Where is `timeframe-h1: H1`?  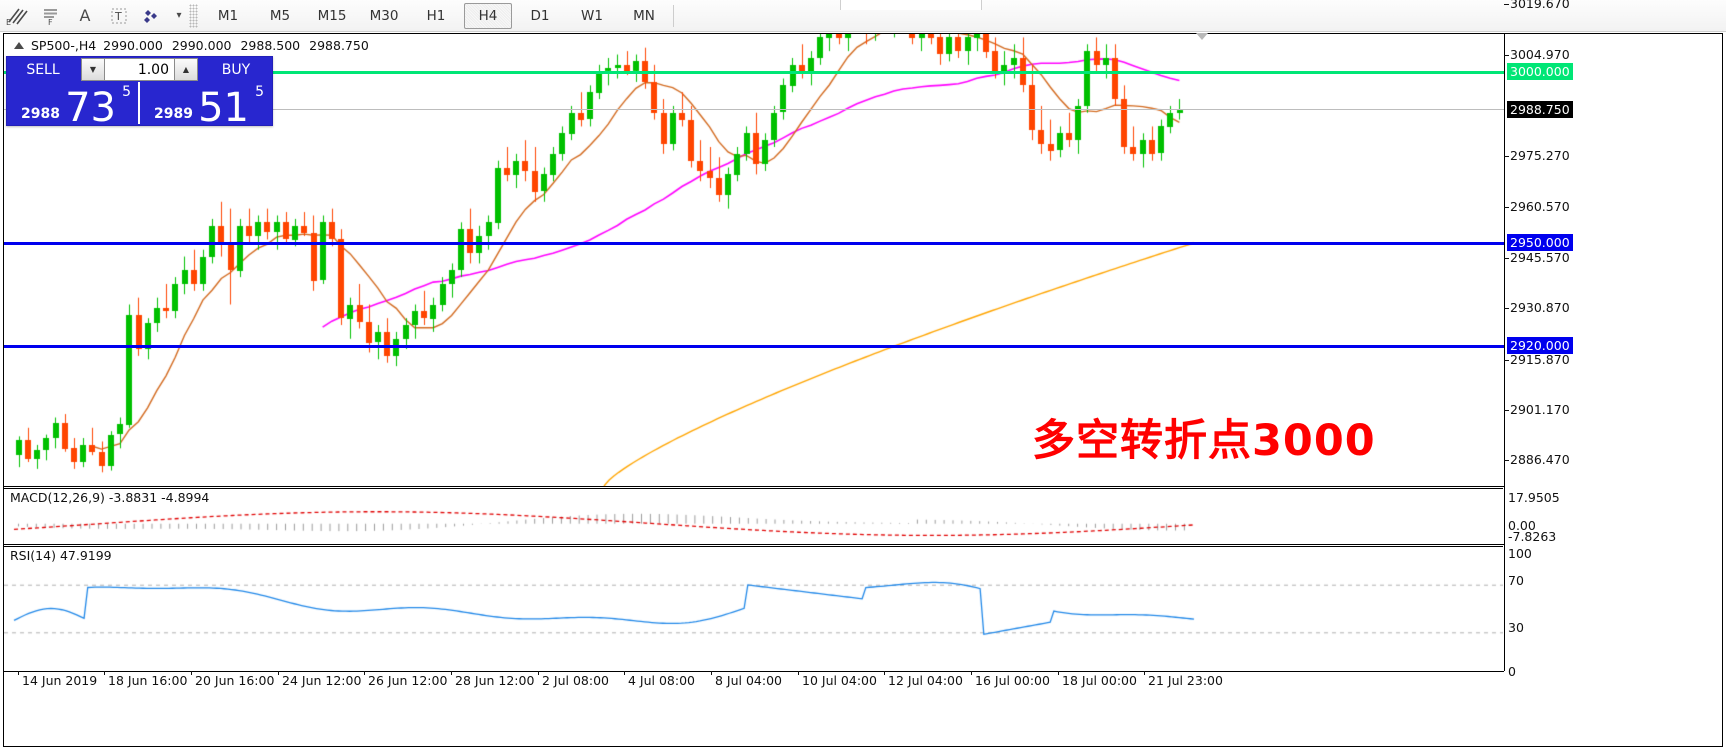
timeframe-h1: H1 is located at coordinates (436, 15).